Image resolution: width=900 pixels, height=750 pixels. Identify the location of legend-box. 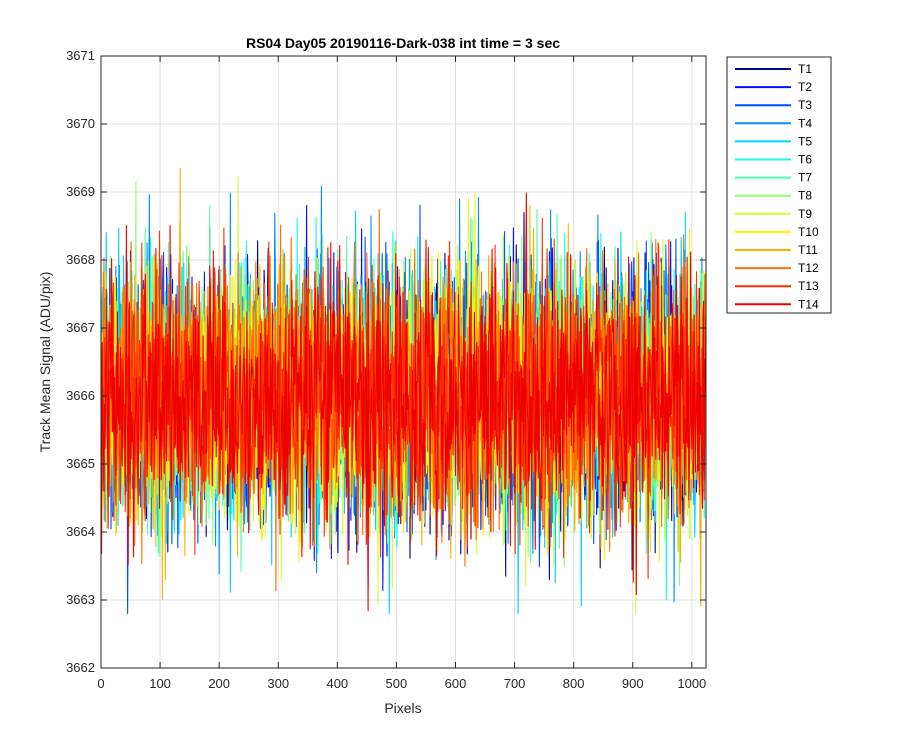
(779, 185).